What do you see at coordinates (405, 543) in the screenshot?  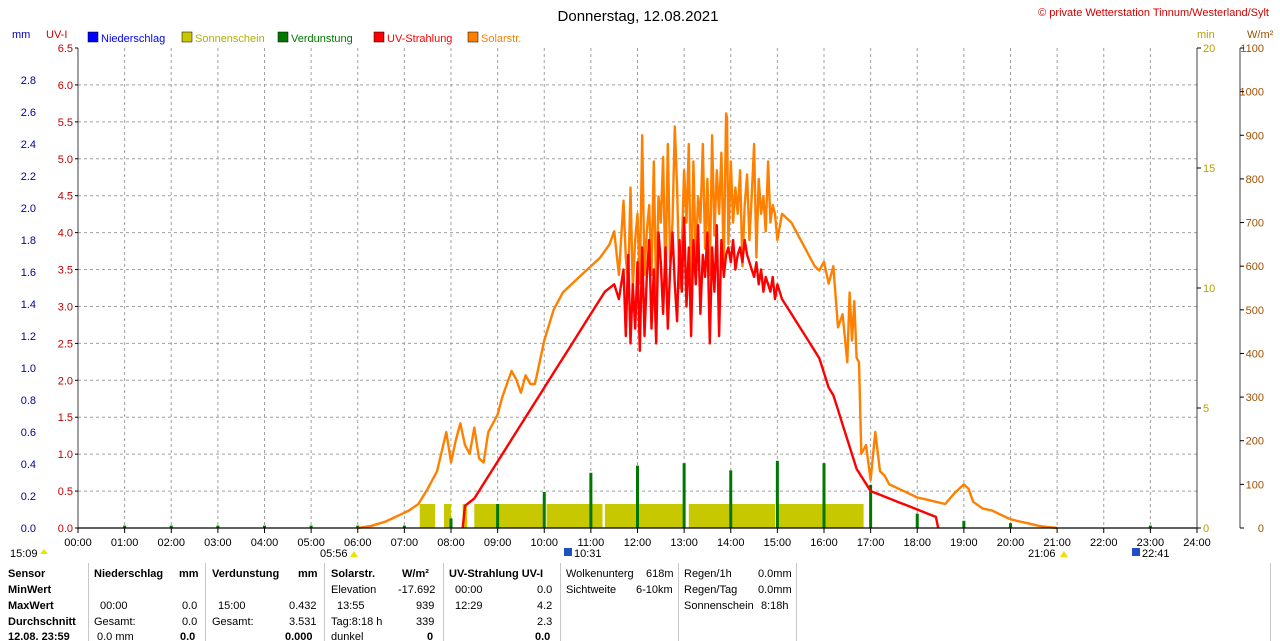 I see `x-tick-label: 07:00` at bounding box center [405, 543].